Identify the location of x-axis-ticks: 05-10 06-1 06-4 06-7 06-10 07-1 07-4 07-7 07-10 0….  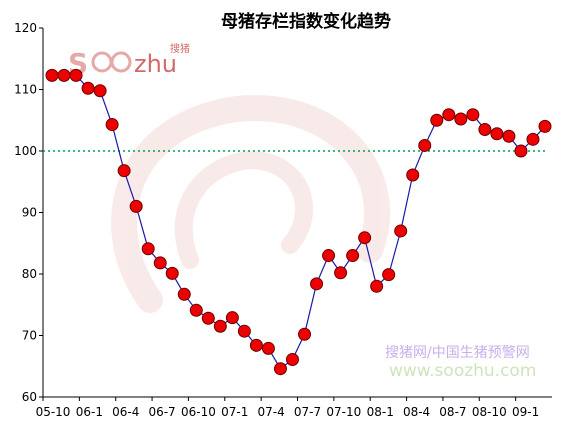
(287, 408).